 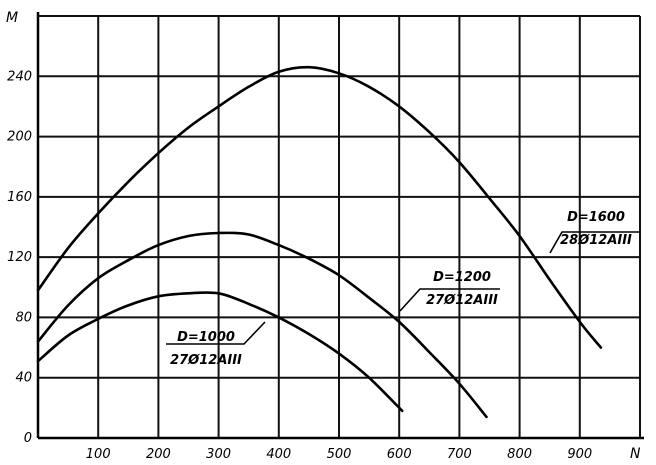 I want to click on y-axis-label: M, so click(x=12, y=18).